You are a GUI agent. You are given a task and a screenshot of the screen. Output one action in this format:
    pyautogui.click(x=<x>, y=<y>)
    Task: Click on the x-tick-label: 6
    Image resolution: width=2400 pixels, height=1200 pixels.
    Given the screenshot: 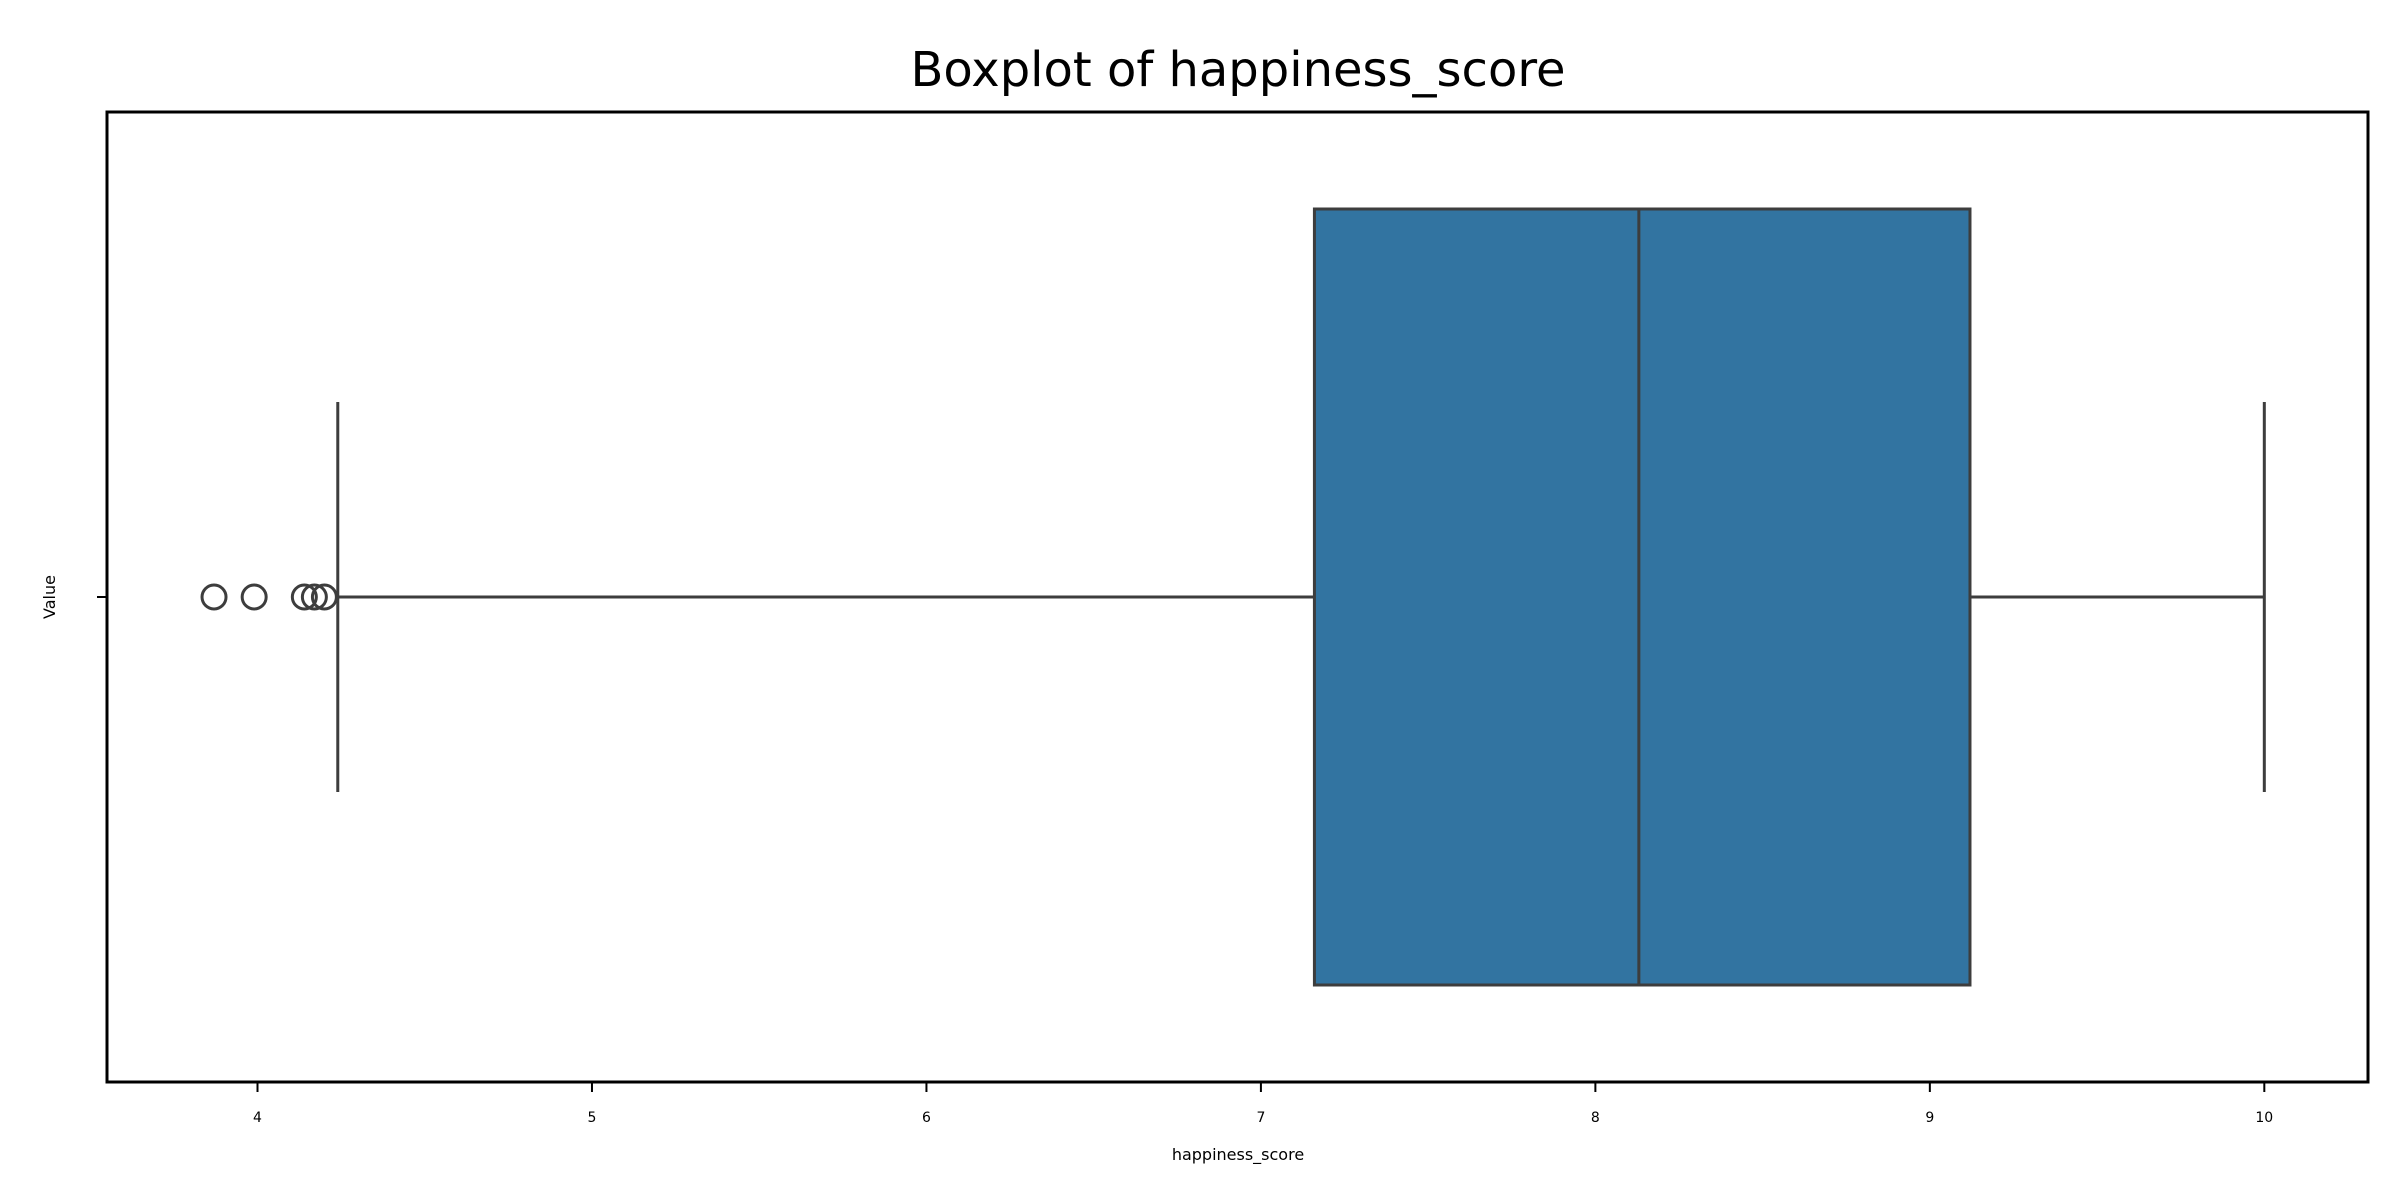 What is the action you would take?
    pyautogui.click(x=926, y=1118)
    